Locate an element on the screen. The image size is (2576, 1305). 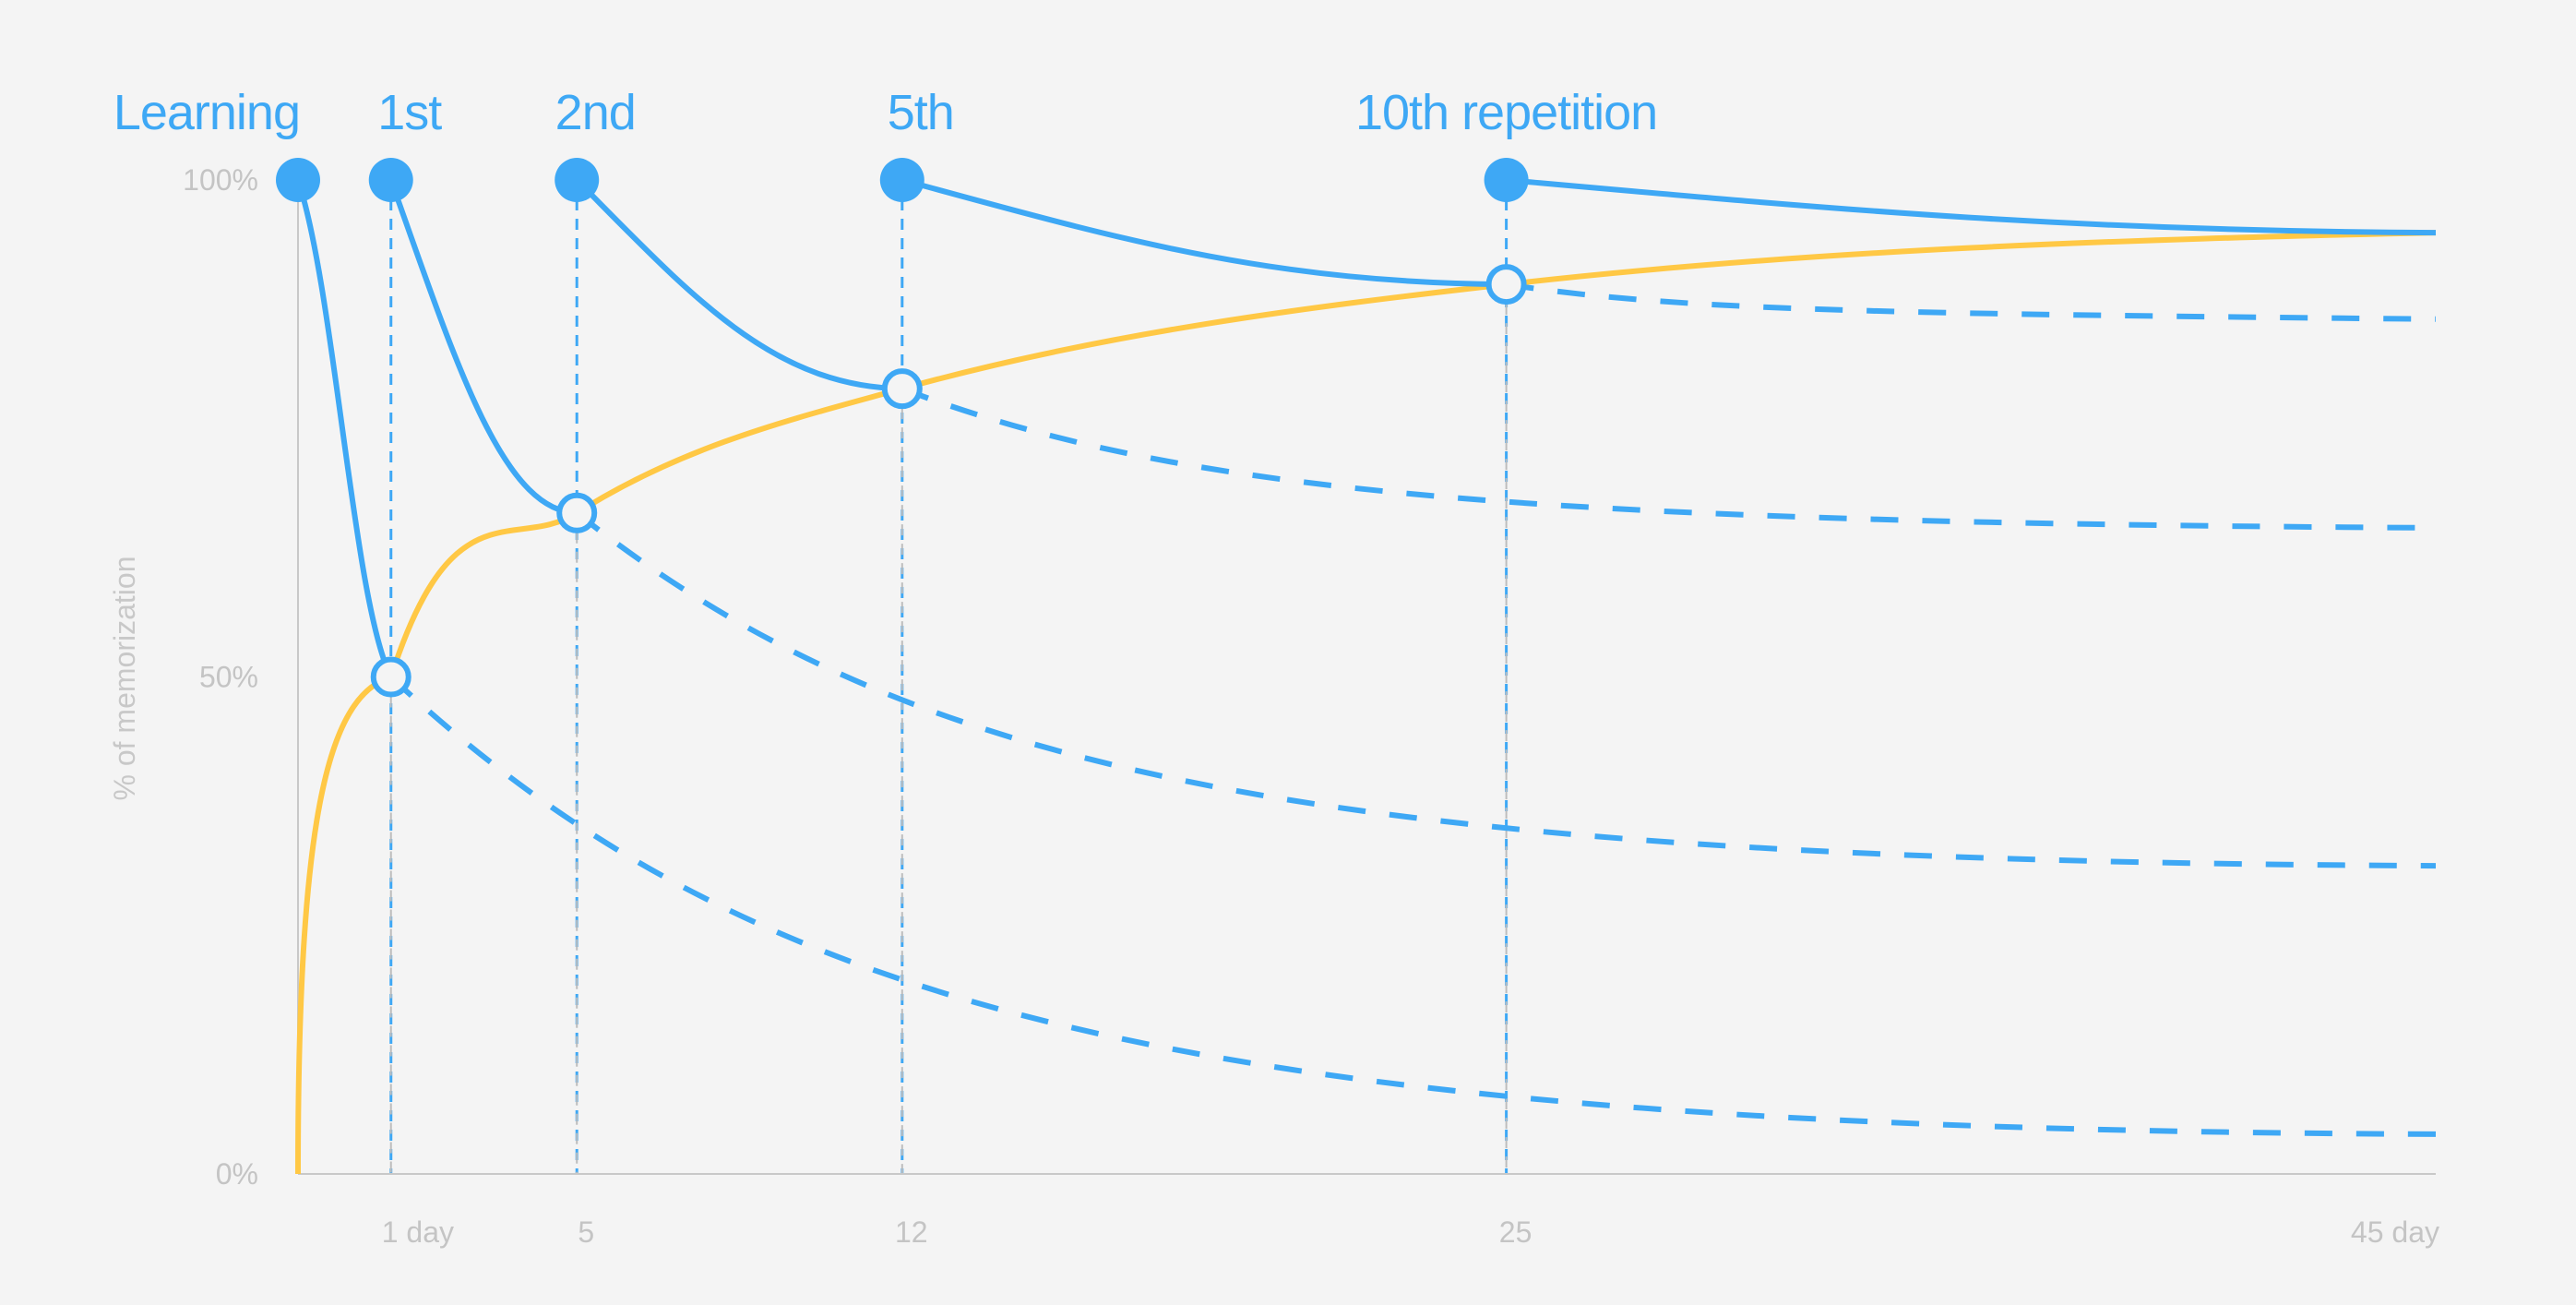
repetition-labels: Learning 1st 2nd 5th 10th repetition is located at coordinates (885, 112).